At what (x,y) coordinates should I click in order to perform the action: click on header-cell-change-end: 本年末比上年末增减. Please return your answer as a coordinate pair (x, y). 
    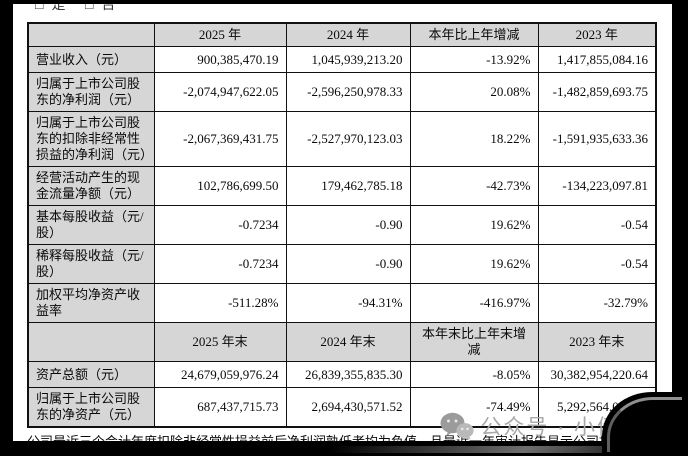
    Looking at the image, I should click on (474, 342).